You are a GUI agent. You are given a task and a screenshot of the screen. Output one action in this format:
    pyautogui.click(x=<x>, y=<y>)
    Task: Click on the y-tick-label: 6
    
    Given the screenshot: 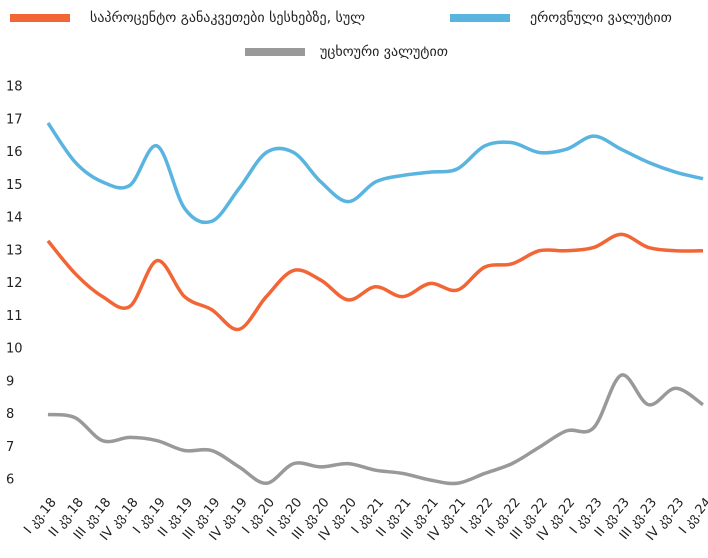 What is the action you would take?
    pyautogui.click(x=10, y=480)
    